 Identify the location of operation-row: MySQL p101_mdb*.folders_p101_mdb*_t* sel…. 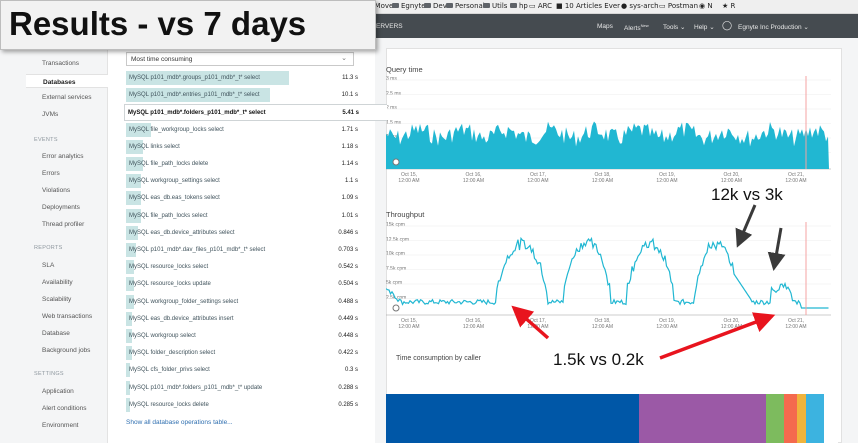
(255, 113).